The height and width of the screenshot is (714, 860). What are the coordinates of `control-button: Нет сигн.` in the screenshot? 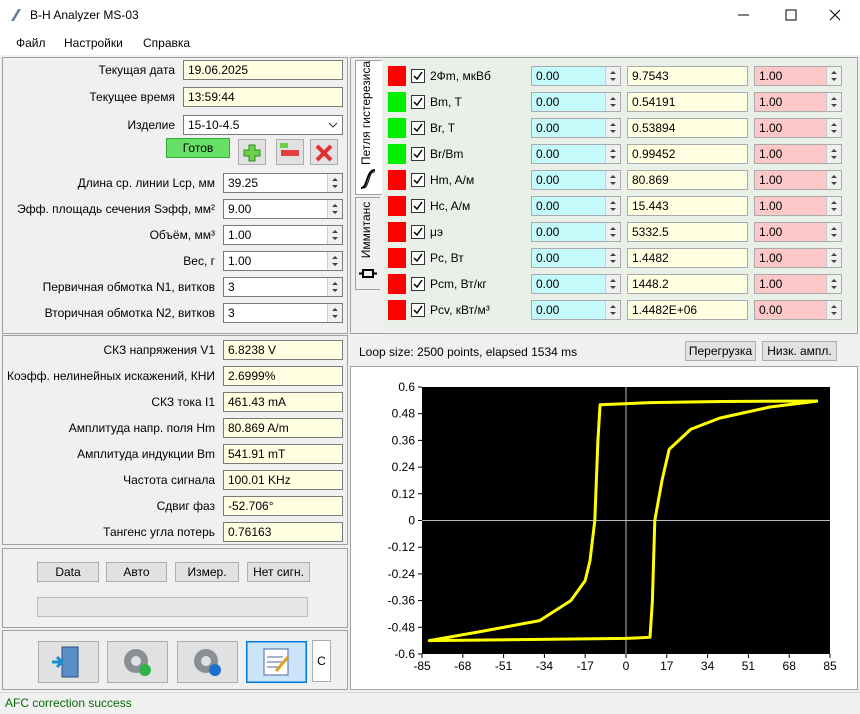 It's located at (278, 572).